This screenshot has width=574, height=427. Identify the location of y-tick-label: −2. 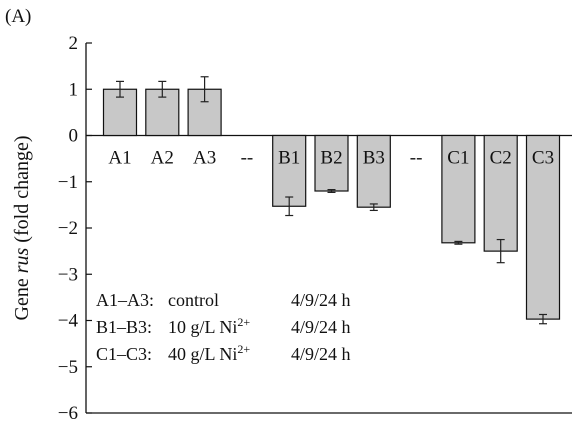
(68, 228).